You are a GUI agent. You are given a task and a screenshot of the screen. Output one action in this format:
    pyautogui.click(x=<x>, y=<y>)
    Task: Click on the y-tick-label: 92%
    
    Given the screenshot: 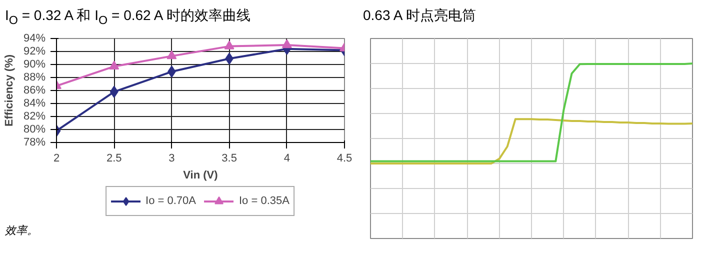 What is the action you would take?
    pyautogui.click(x=34, y=52)
    